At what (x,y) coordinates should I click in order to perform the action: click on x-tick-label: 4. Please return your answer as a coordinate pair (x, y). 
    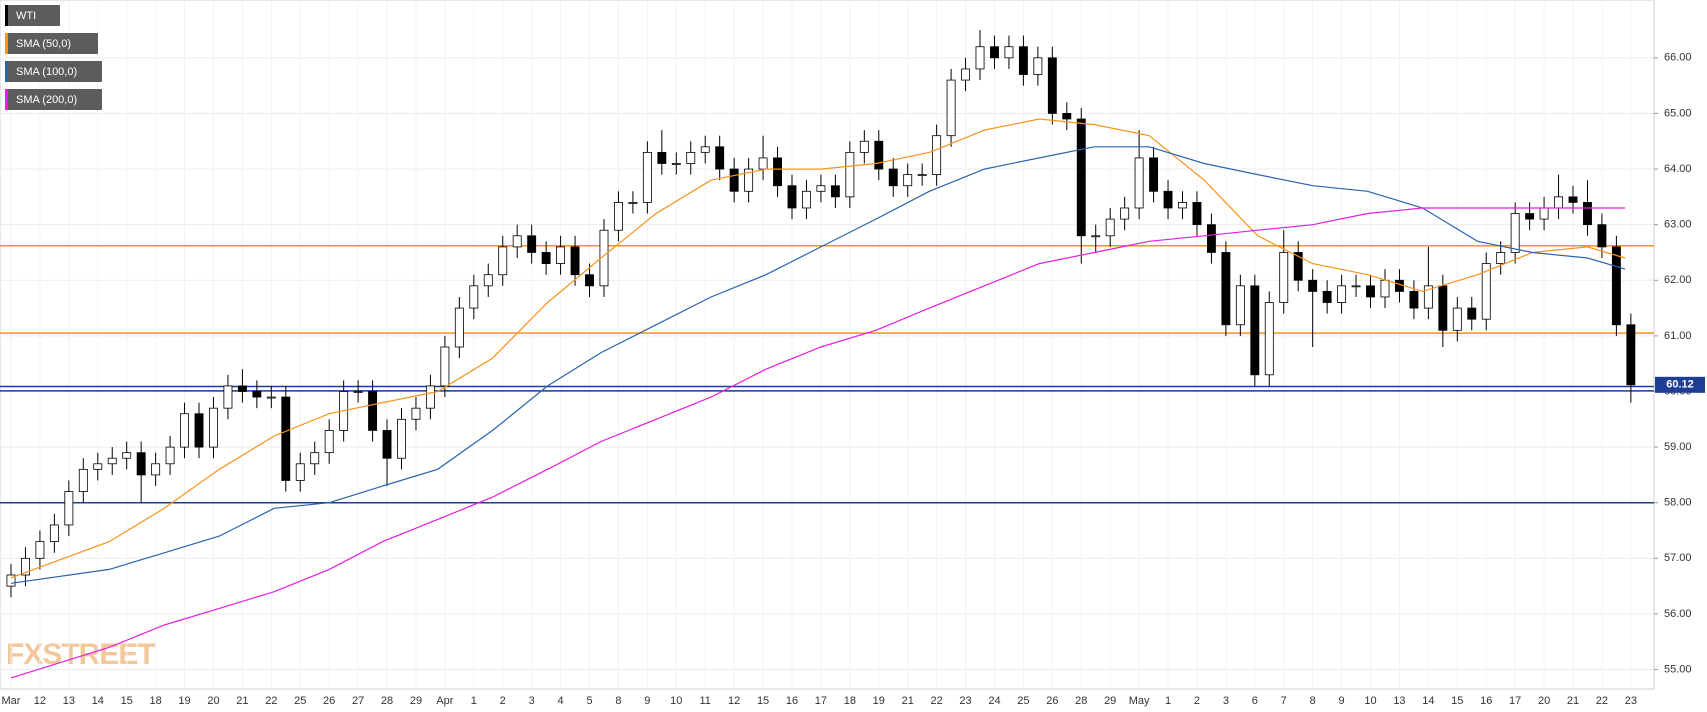
    Looking at the image, I should click on (561, 701).